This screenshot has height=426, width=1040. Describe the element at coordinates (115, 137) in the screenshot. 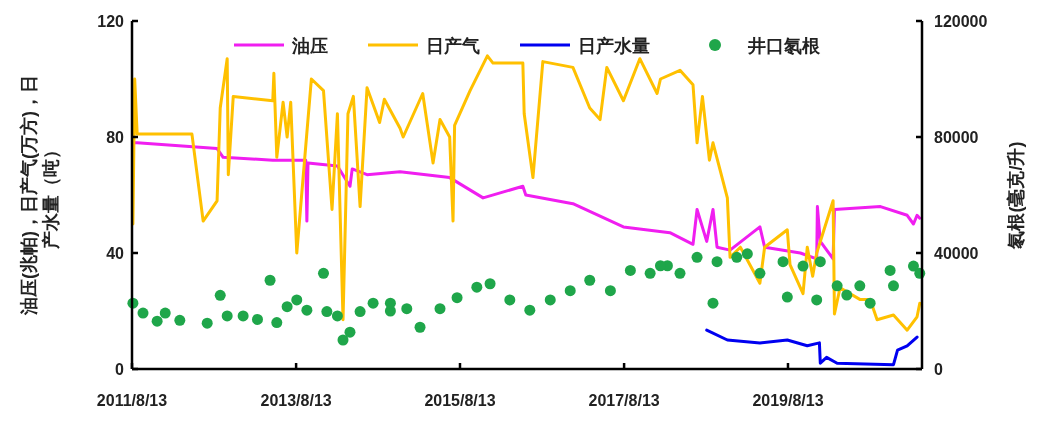

I see `y-tick-label: 80` at that location.